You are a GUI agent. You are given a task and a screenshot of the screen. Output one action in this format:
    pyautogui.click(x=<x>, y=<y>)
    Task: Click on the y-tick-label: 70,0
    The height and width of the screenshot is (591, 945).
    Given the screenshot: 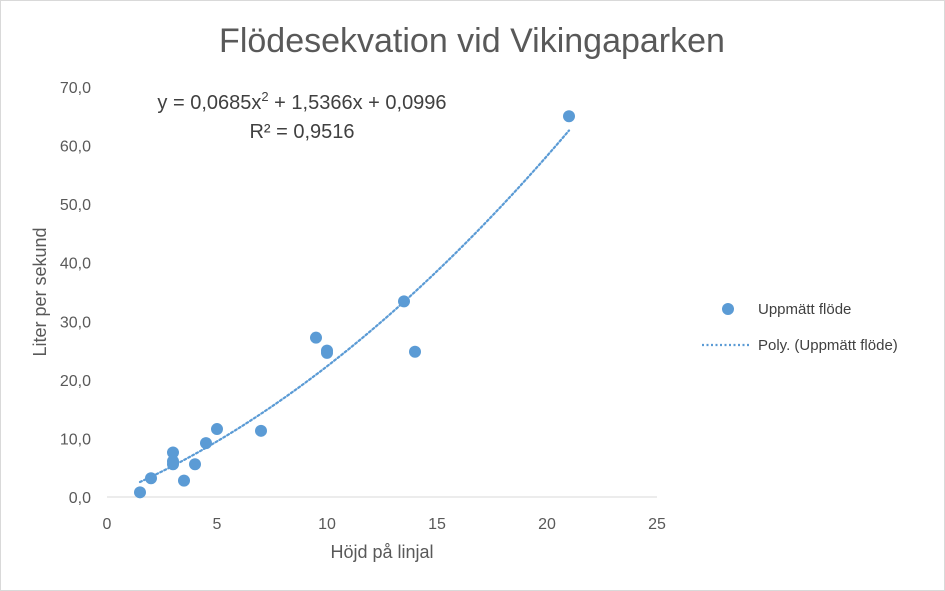 What is the action you would take?
    pyautogui.click(x=75, y=88)
    